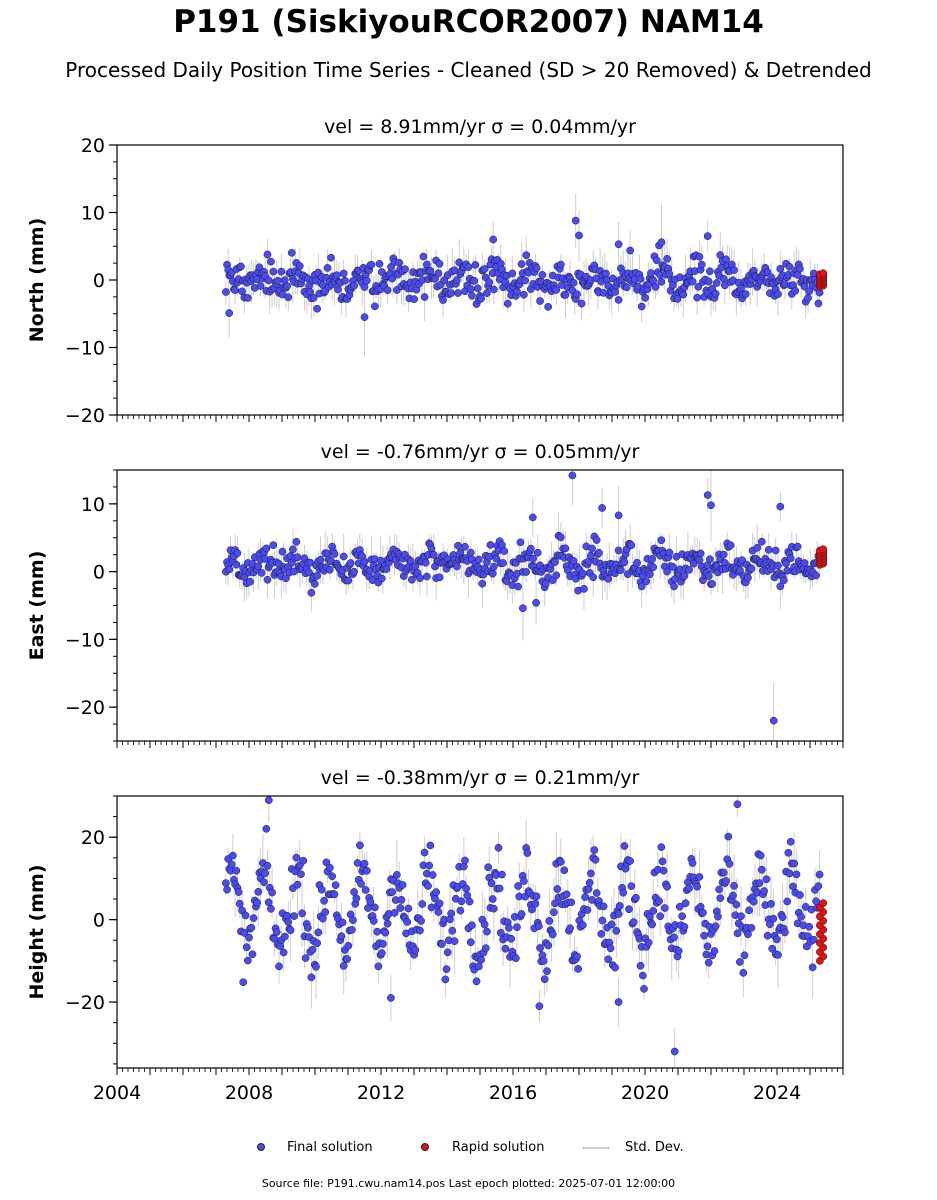 The height and width of the screenshot is (1200, 937). Describe the element at coordinates (654, 1147) in the screenshot. I see `legend-std-label: Std. Dev.` at that location.